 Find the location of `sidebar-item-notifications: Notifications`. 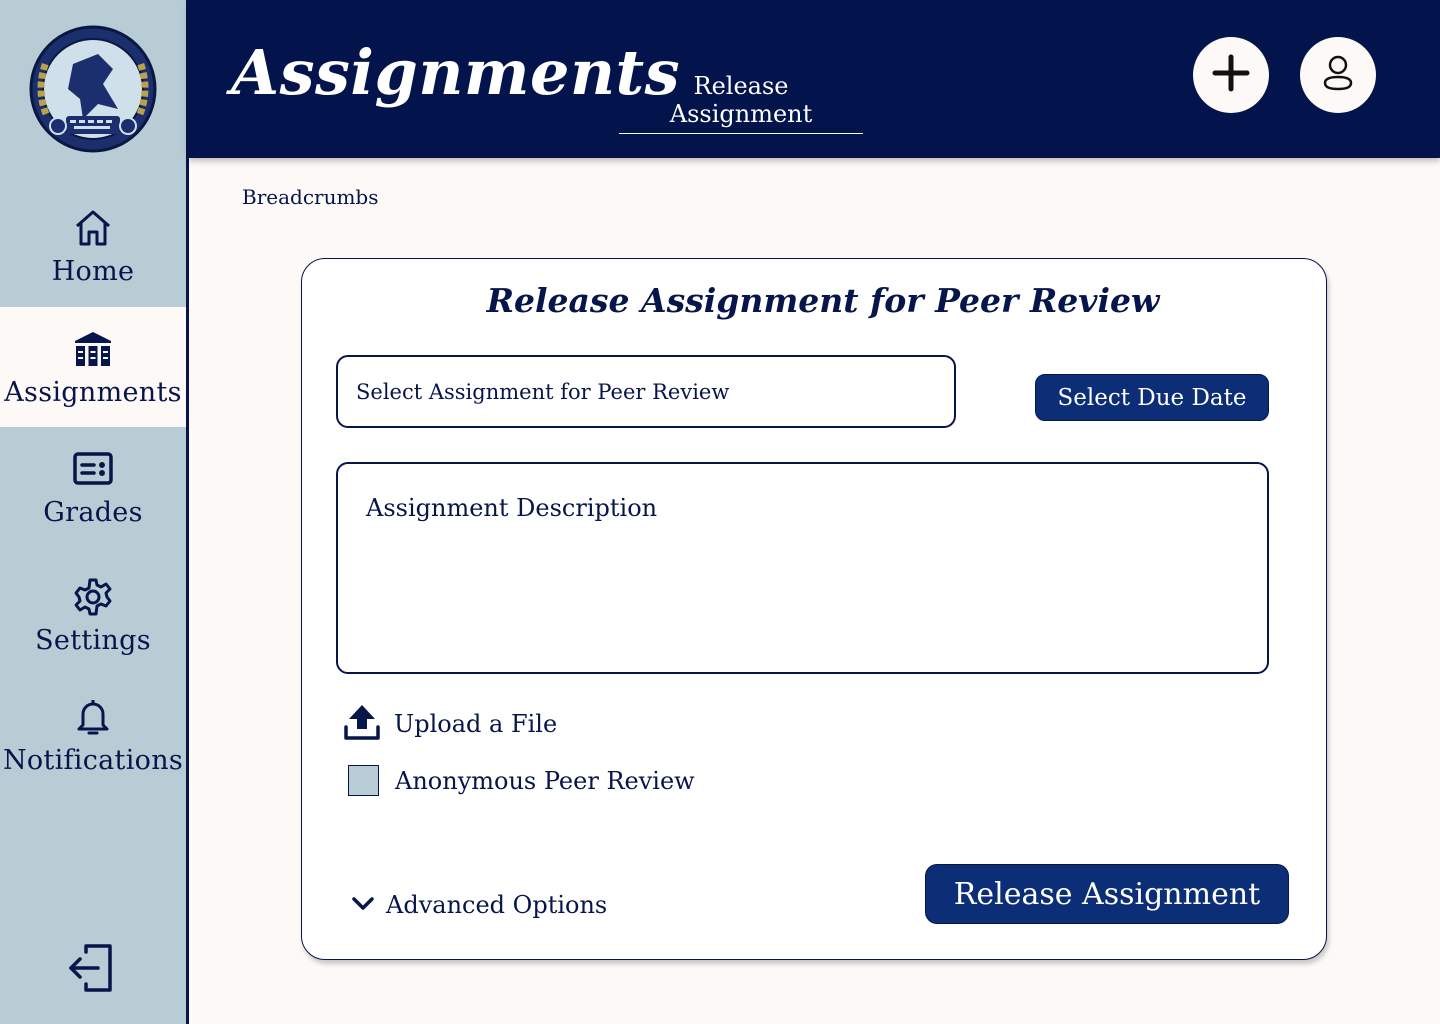

sidebar-item-notifications: Notifications is located at coordinates (93, 735).